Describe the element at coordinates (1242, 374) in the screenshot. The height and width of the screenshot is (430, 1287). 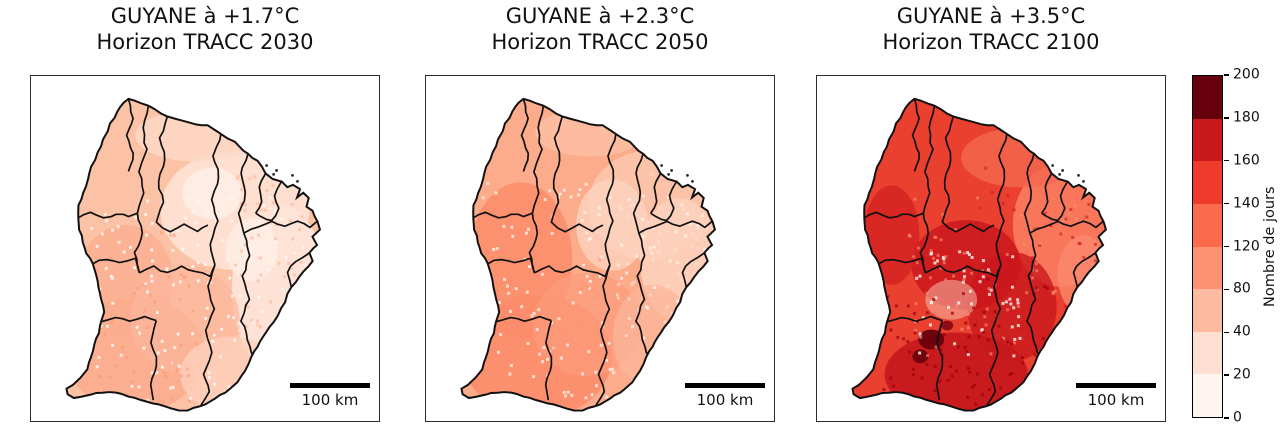
I see `colorbar-tick-label: 20` at that location.